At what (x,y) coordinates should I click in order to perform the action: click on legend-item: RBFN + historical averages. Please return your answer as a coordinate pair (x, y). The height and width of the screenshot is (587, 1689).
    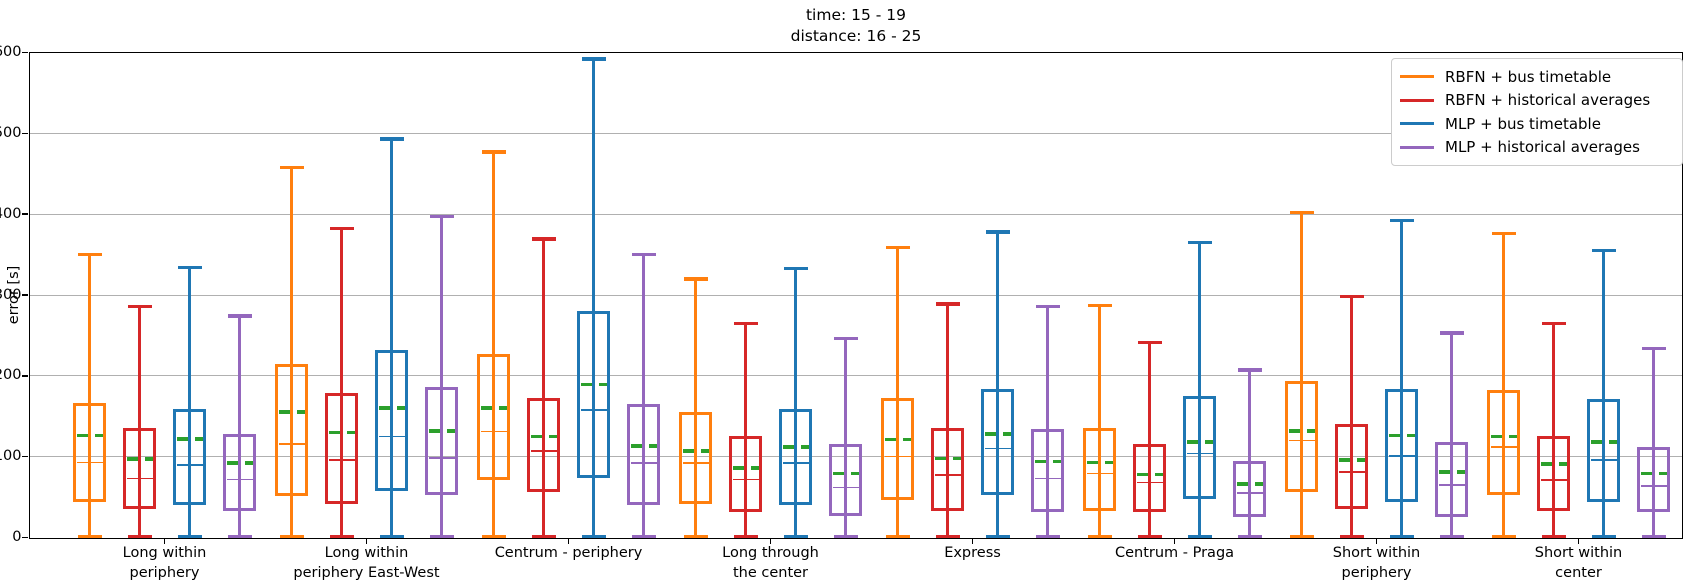
    Looking at the image, I should click on (1537, 101).